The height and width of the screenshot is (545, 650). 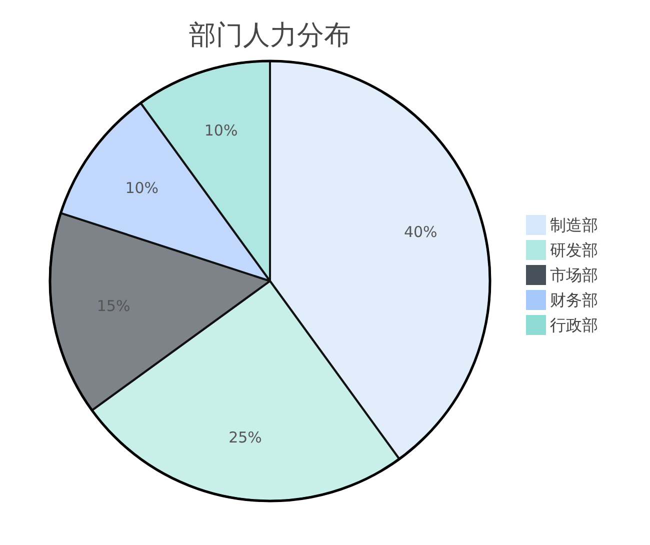 What do you see at coordinates (574, 325) in the screenshot?
I see `legend-label: 行政部` at bounding box center [574, 325].